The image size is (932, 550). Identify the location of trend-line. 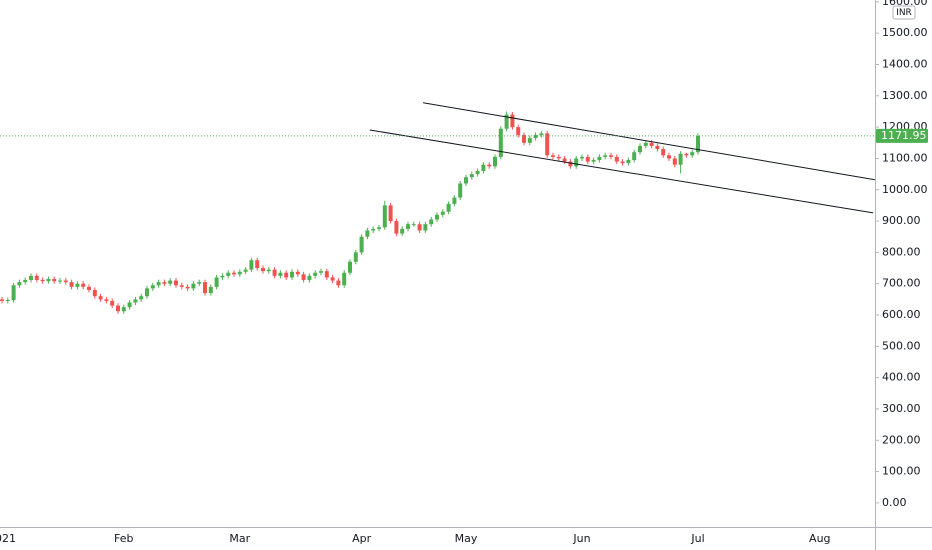
(621, 171).